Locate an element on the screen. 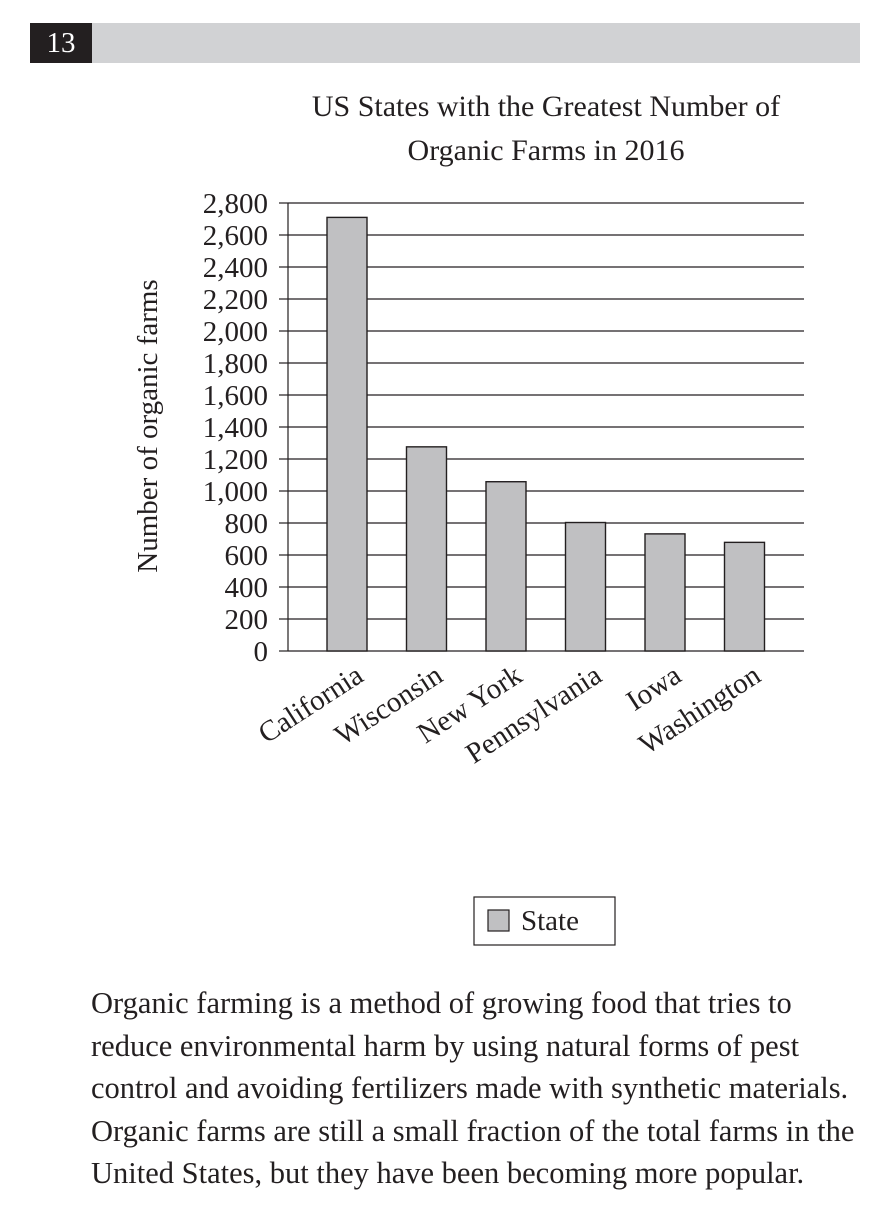  y-tick-label: 1,800 is located at coordinates (235, 364).